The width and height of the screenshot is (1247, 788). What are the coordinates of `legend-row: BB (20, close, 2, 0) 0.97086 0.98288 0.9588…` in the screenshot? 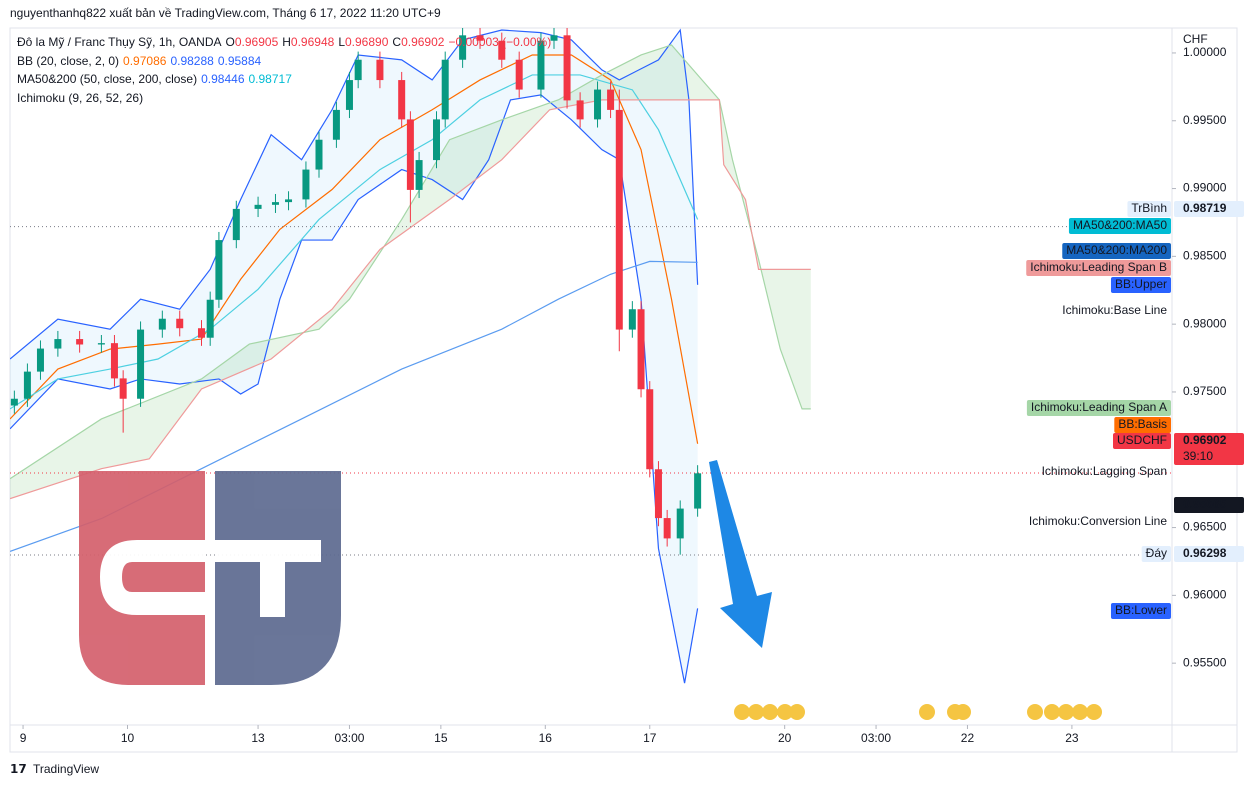 It's located at (286, 61).